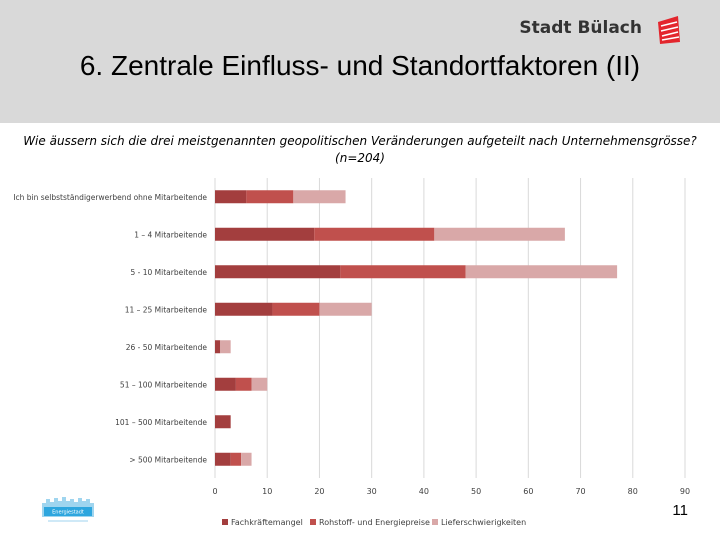 This screenshot has height=540, width=720. What do you see at coordinates (669, 32) in the screenshot?
I see `stadt-buelach-logo-icon` at bounding box center [669, 32].